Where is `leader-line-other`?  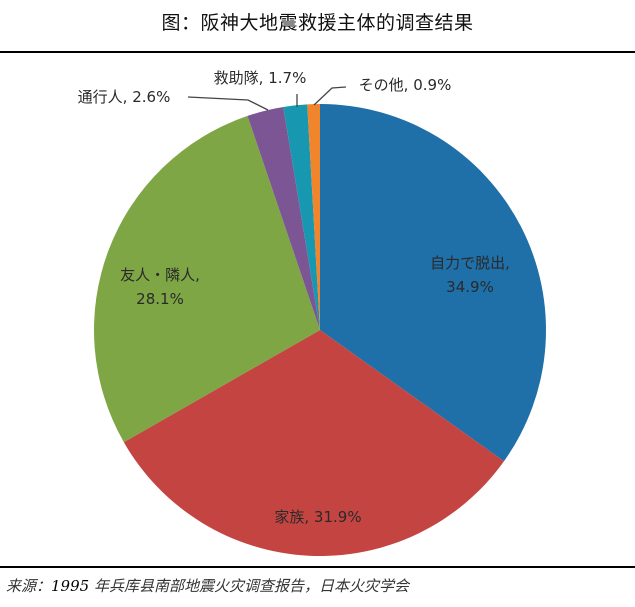 leader-line-other is located at coordinates (330, 96).